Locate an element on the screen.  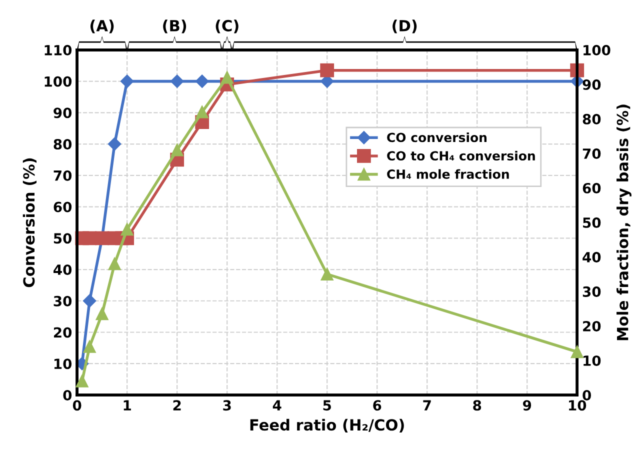
y2-tick-label: 50 is located at coordinates (592, 222).